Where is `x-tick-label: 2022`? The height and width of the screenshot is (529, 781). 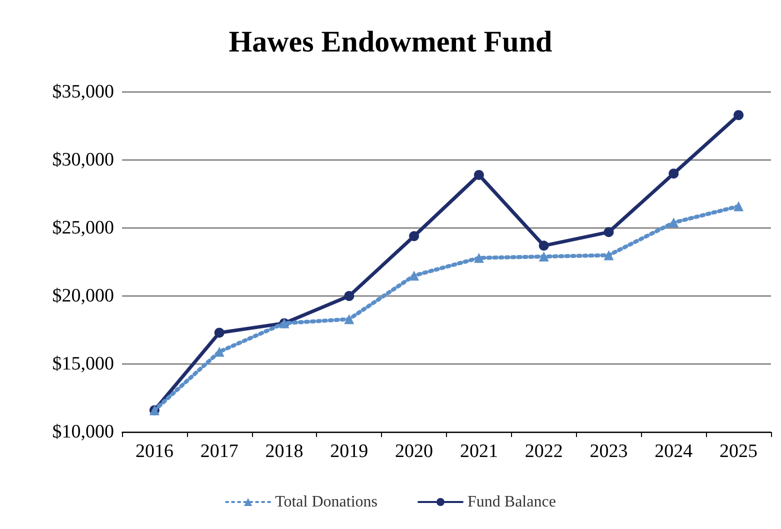 x-tick-label: 2022 is located at coordinates (543, 451).